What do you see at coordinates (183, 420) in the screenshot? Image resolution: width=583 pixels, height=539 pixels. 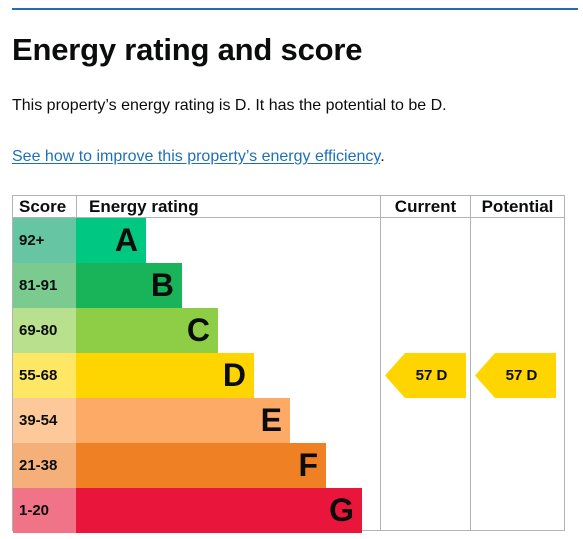 I see `band-bar: E` at bounding box center [183, 420].